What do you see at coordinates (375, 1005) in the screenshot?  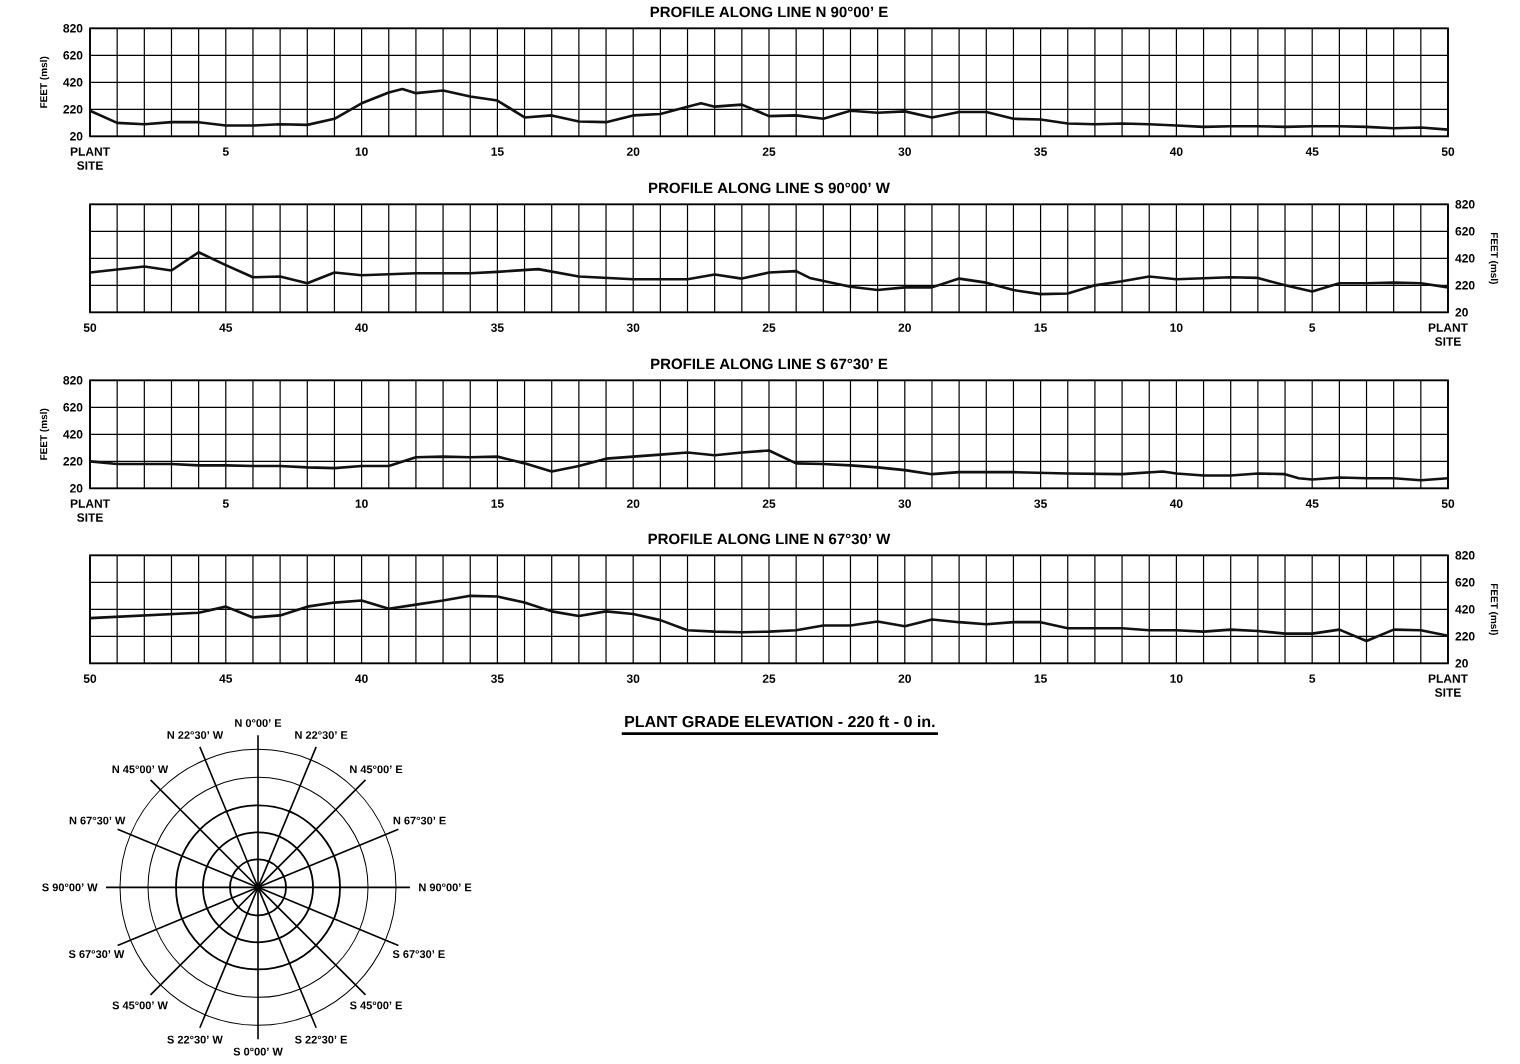 I see `text: S 45°00’ E` at bounding box center [375, 1005].